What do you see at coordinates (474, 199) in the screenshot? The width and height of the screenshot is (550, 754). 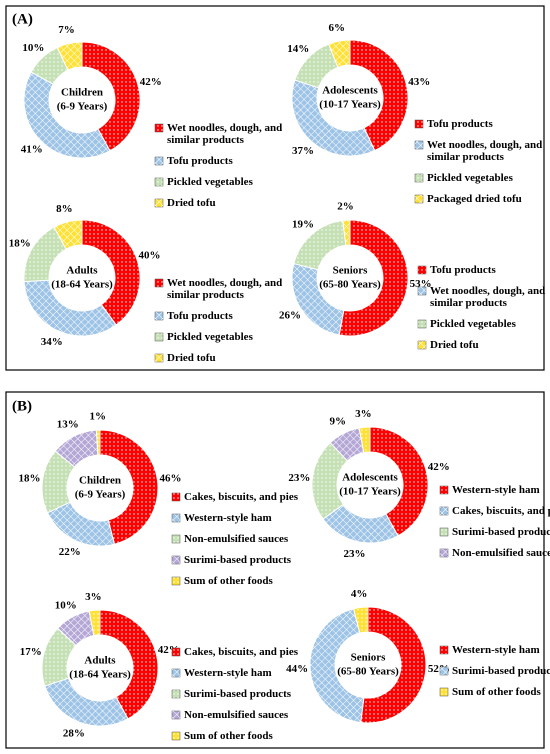 I see `legend-label: Packaged dried tofu` at bounding box center [474, 199].